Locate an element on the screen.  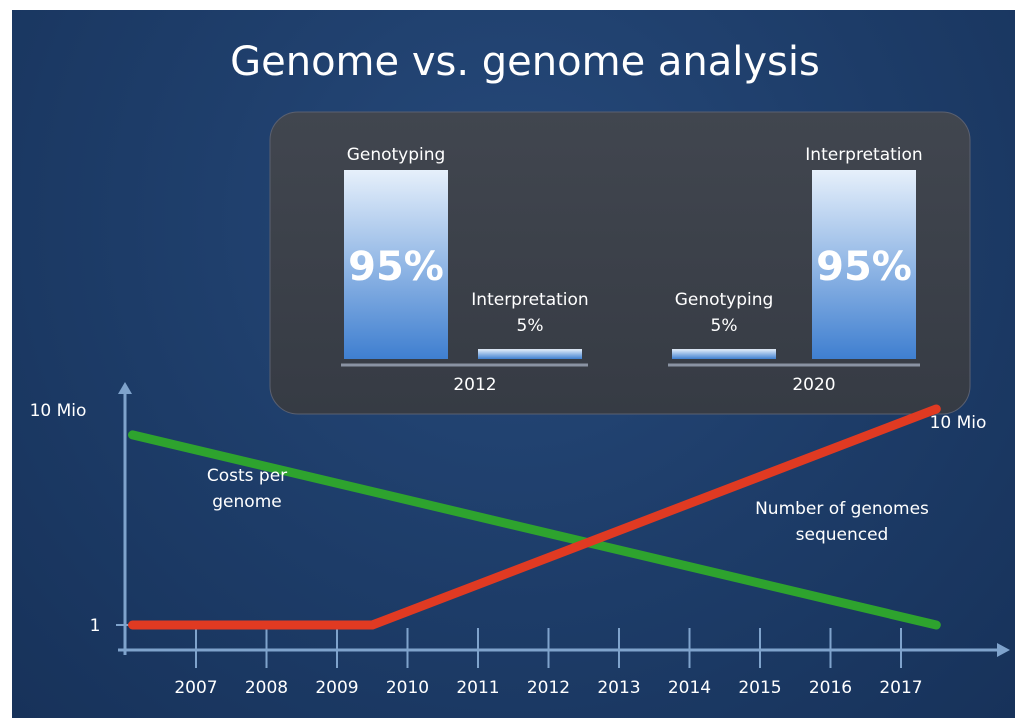
x-tick-label: 2012 is located at coordinates (548, 688).